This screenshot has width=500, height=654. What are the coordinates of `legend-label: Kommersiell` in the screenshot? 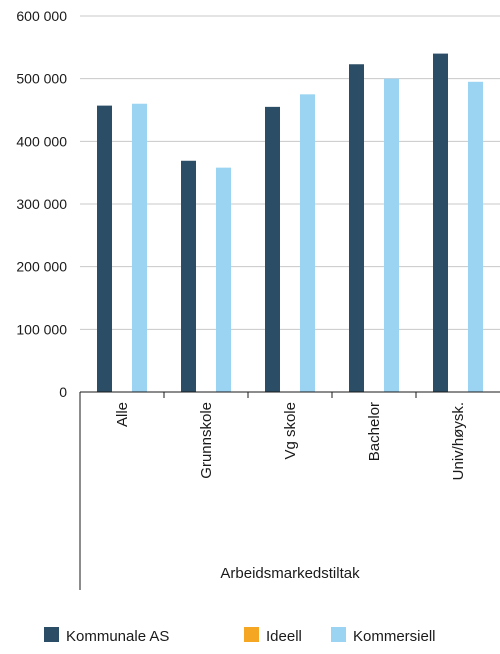 It's located at (394, 636).